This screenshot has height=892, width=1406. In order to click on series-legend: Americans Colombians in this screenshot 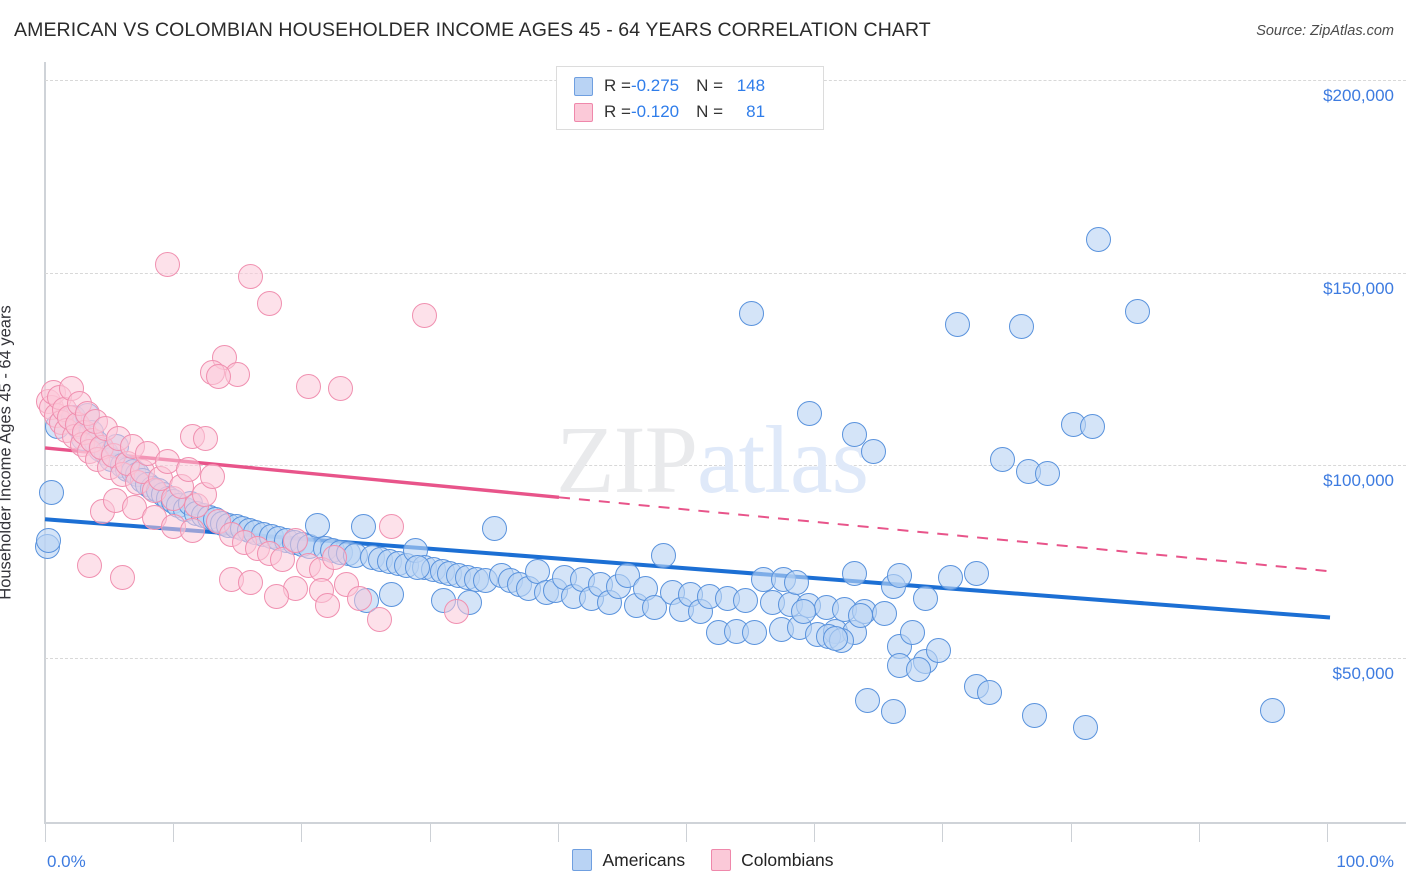, I will do `click(703, 860)`.